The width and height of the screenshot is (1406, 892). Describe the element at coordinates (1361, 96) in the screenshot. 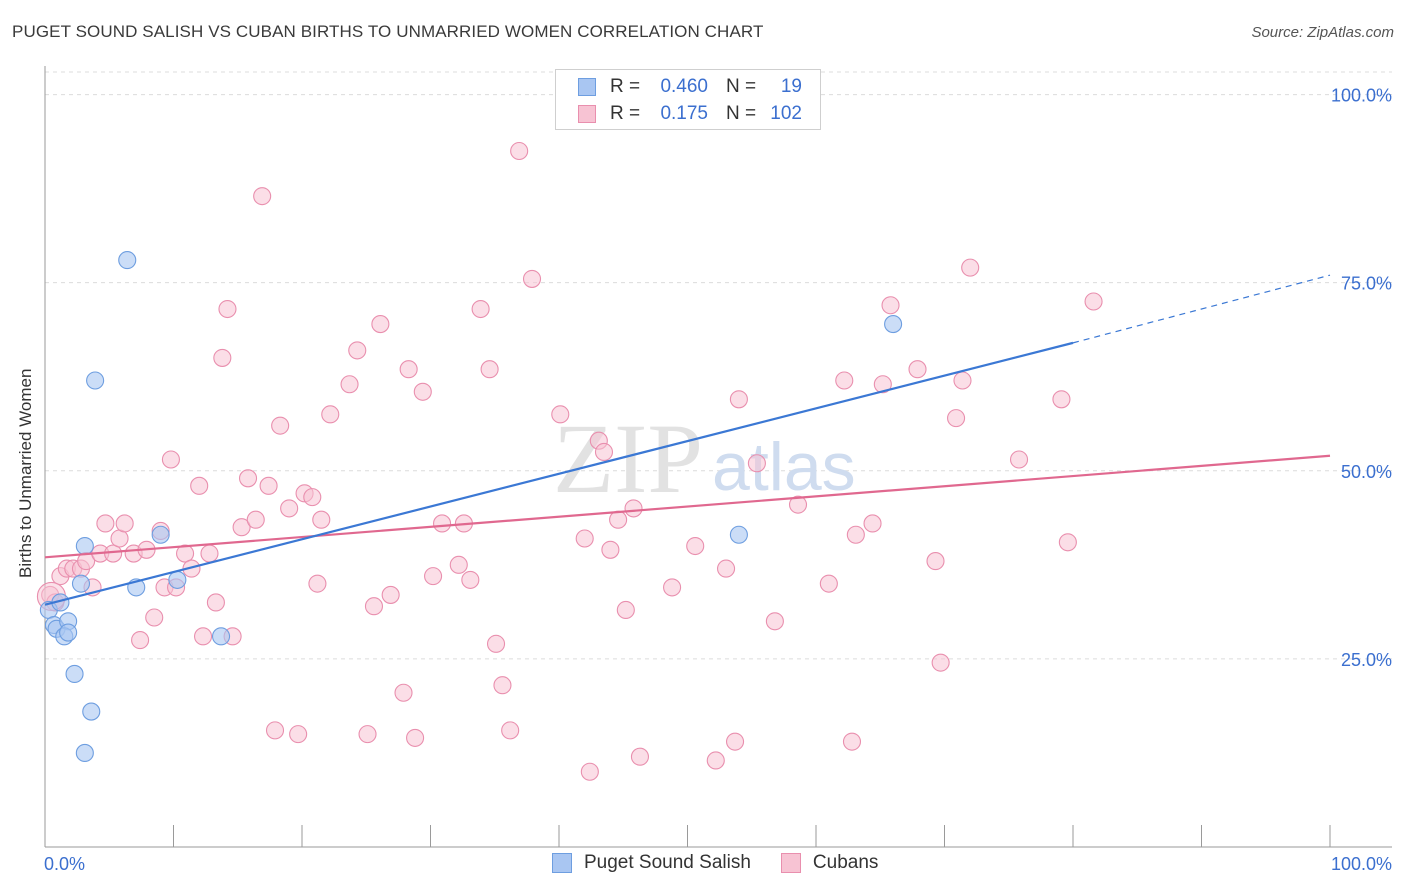

I see `y-tick-label: 100.0%` at that location.